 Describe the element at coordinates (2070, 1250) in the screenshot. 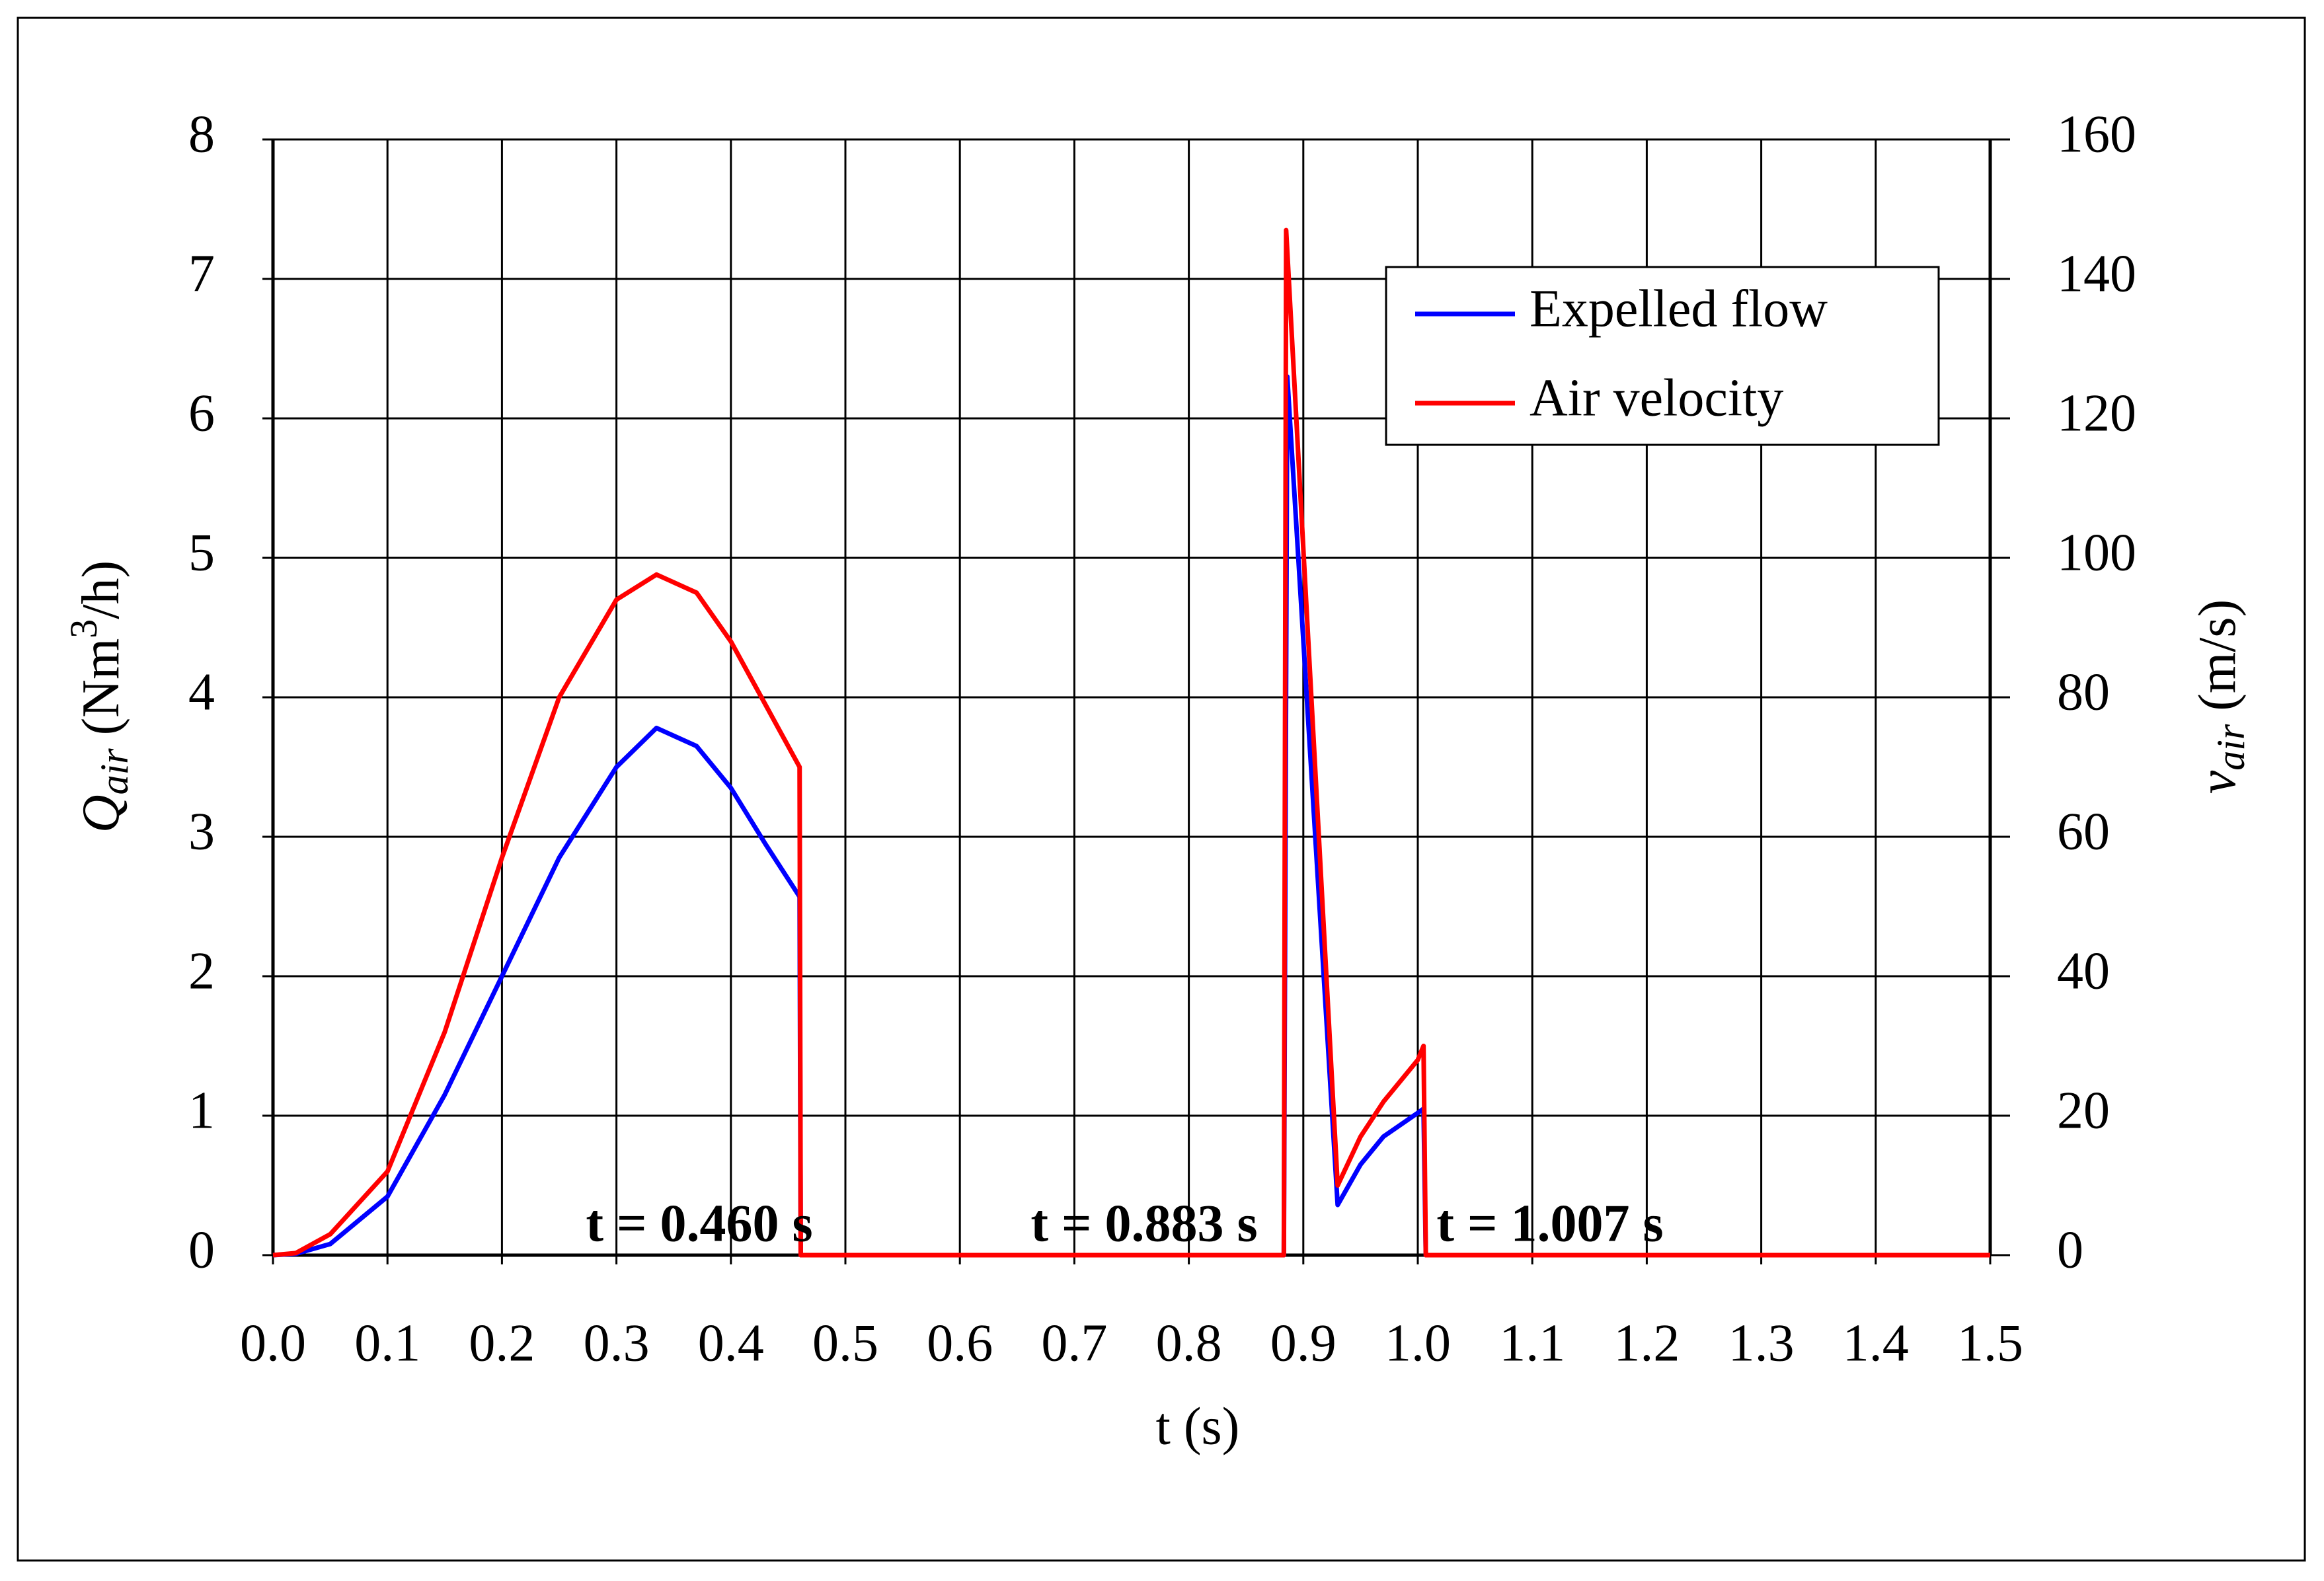

I see `y2-tick-label: 0` at that location.